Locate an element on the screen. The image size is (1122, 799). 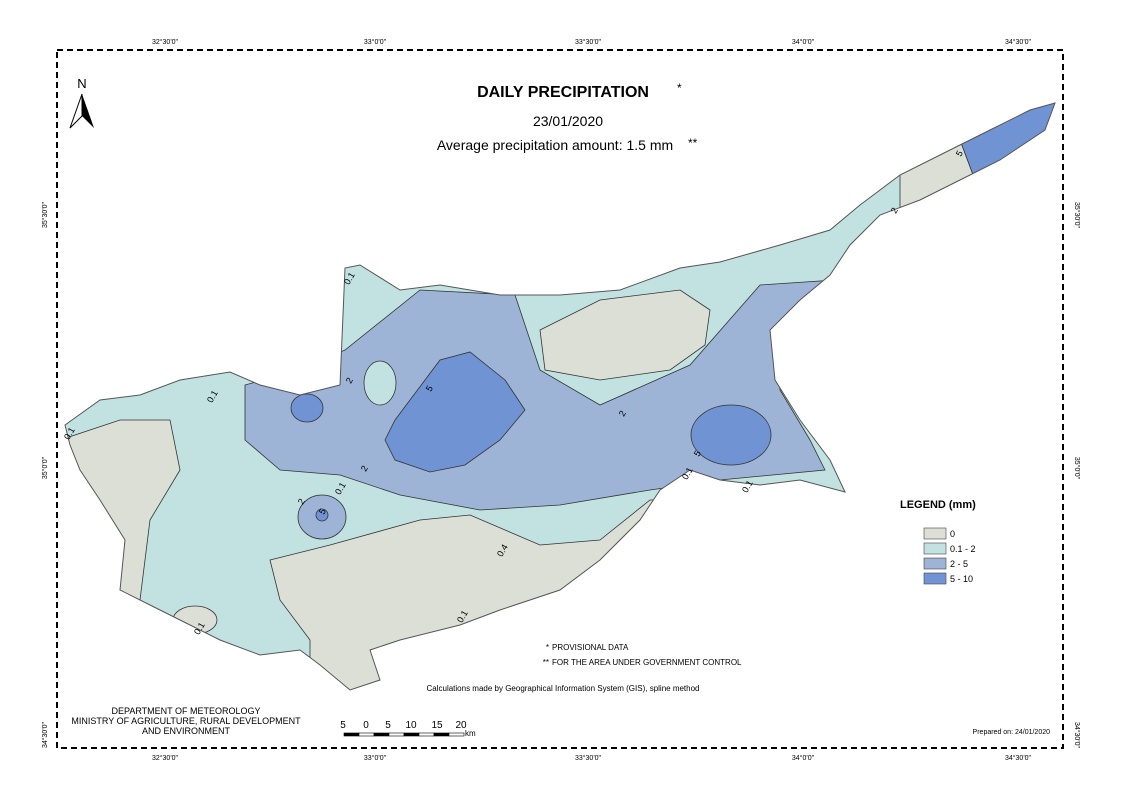
footnote-mark: ** is located at coordinates (546, 662).